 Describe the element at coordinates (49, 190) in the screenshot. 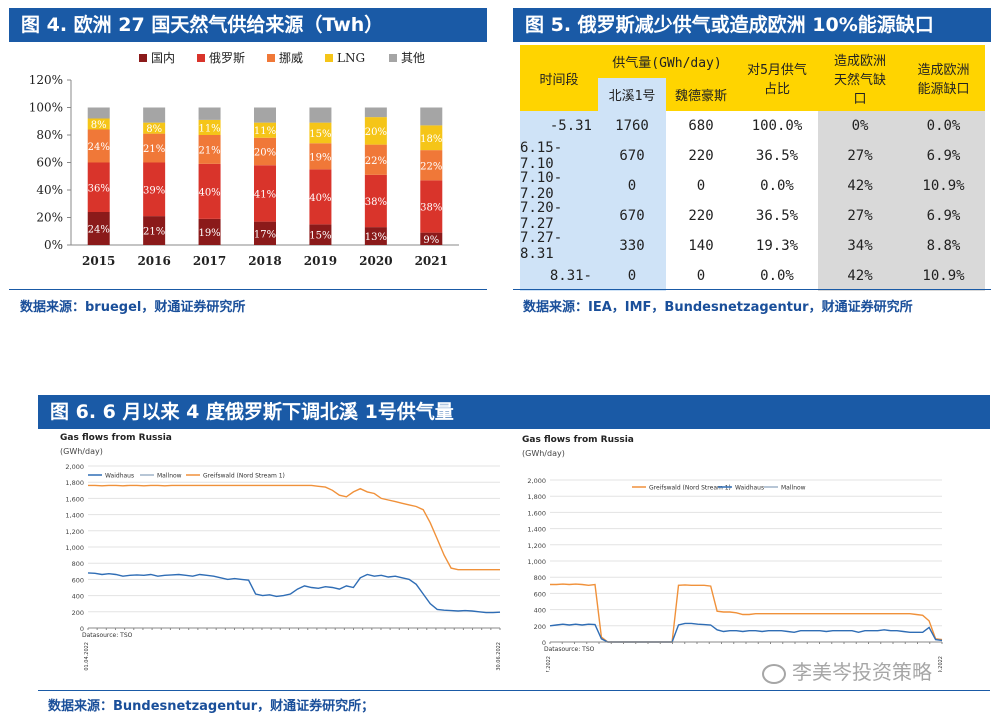

I see `y-tick-label: 40%` at that location.